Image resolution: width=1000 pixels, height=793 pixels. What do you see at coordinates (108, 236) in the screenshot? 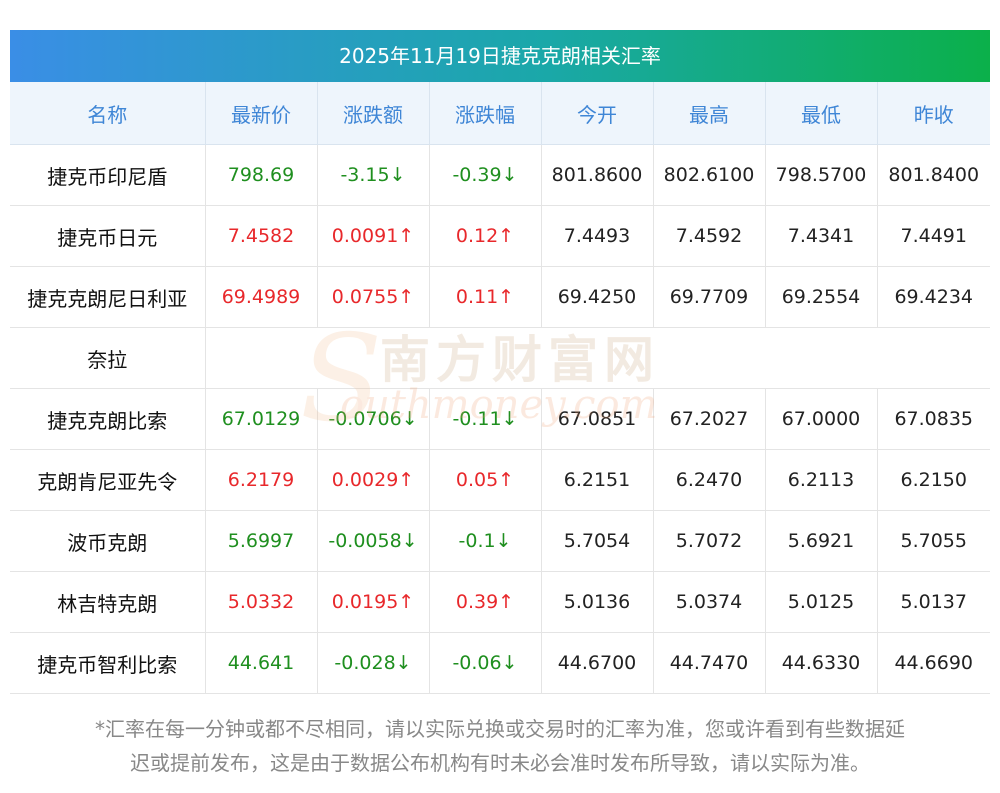
I see `cell-name: 捷克币日元` at bounding box center [108, 236].